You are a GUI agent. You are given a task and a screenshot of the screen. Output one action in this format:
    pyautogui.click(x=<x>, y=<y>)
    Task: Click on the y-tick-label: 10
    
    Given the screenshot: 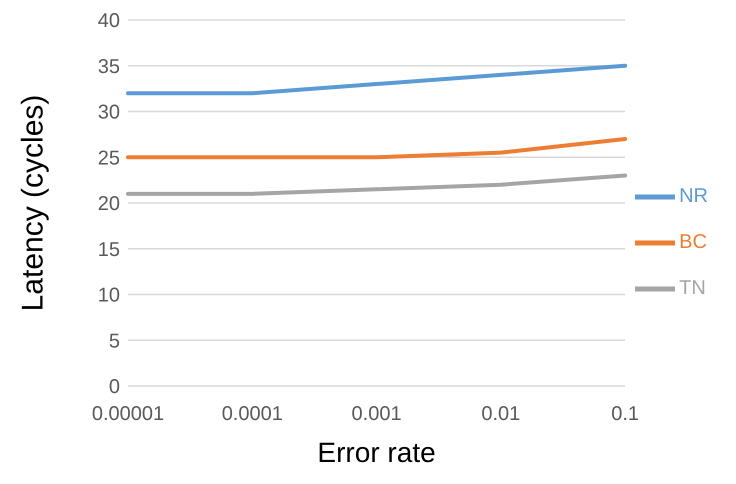 What is the action you would take?
    pyautogui.click(x=109, y=295)
    